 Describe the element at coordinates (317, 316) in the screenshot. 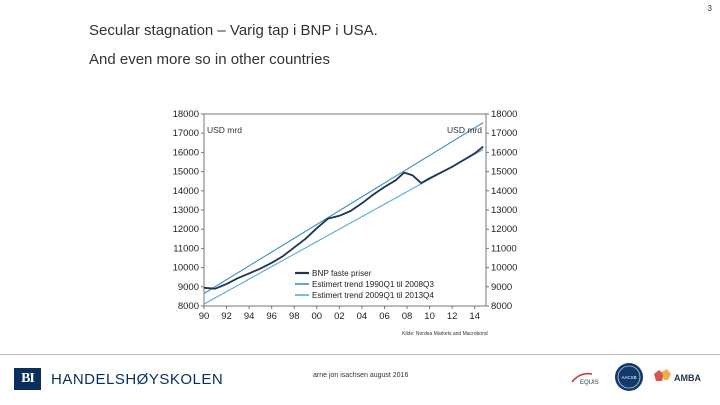

I see `x-tick-label: 00` at that location.